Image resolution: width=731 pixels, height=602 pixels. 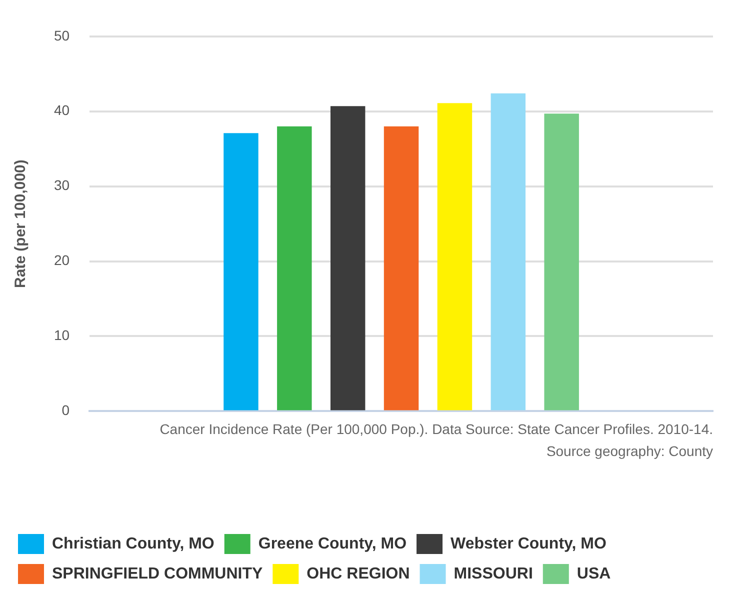 What do you see at coordinates (62, 110) in the screenshot?
I see `y-tick-label: 40` at bounding box center [62, 110].